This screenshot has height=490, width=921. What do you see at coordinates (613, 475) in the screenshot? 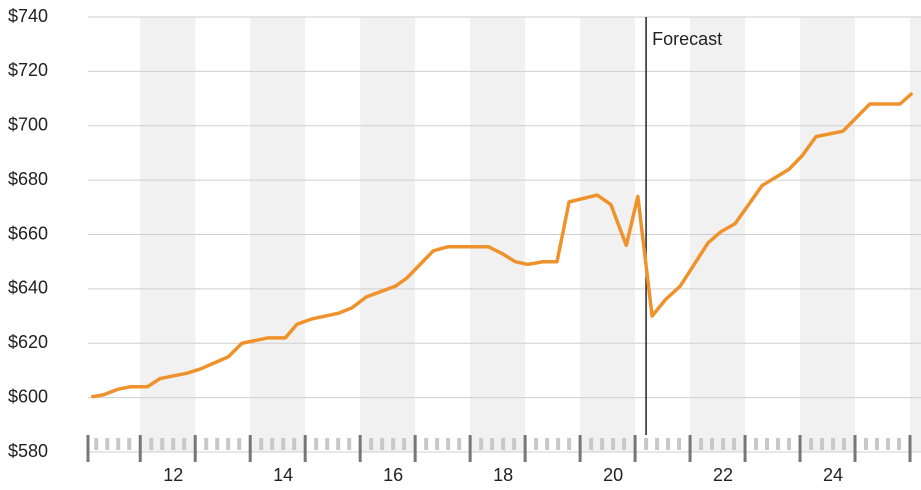
I see `x-tick-label: 20` at bounding box center [613, 475].